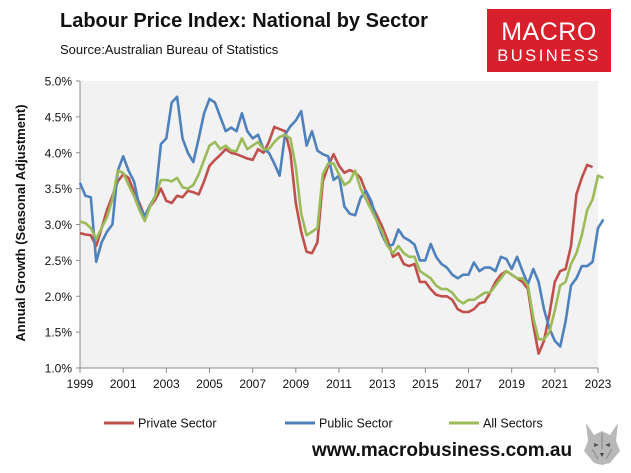 The image size is (631, 473). Describe the element at coordinates (80, 384) in the screenshot. I see `x-tick-label: 1999` at that location.